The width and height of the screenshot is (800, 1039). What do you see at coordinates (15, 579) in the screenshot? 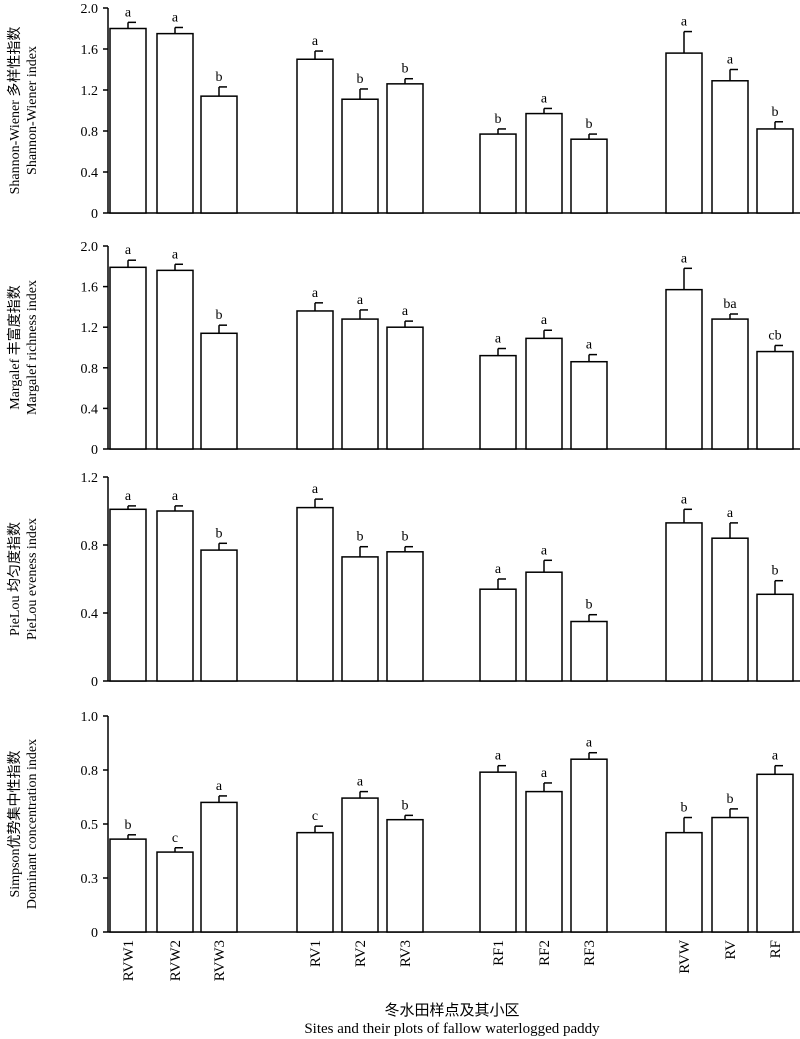
I see `y-axis-title-cn: PieLou 均匀度指数` at bounding box center [15, 579].